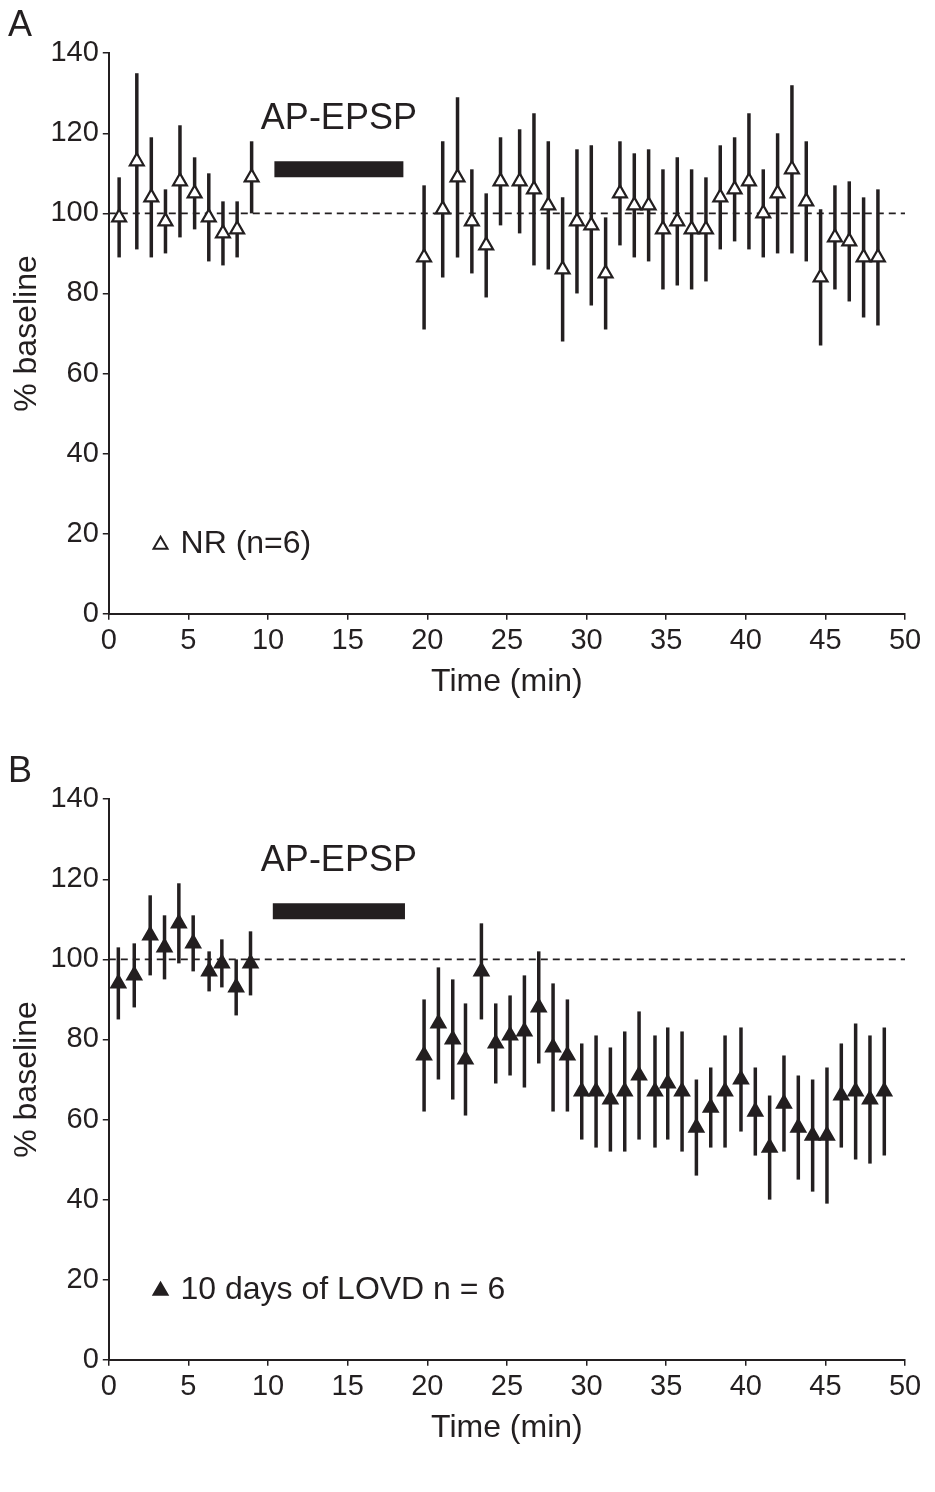  I want to click on y-tick-label: 140, so click(74, 797).